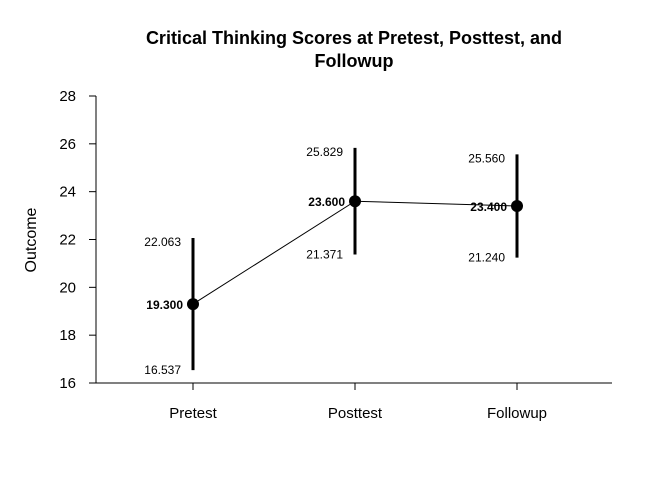 Image resolution: width=672 pixels, height=480 pixels. I want to click on x-tick-label: Pretest, so click(193, 413).